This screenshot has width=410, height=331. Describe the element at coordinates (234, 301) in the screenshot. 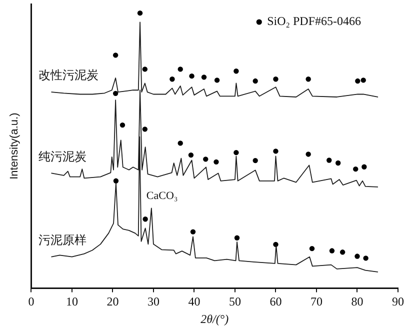

I see `x-tick-label: 50` at that location.